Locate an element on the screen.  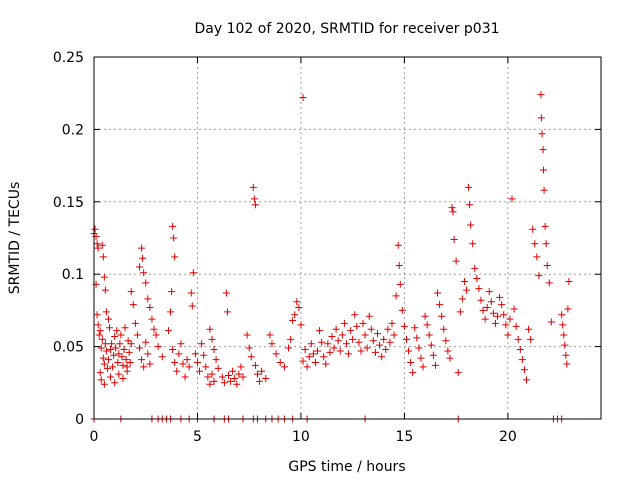
x-axis-label: GPS time / hours is located at coordinates (346, 467).